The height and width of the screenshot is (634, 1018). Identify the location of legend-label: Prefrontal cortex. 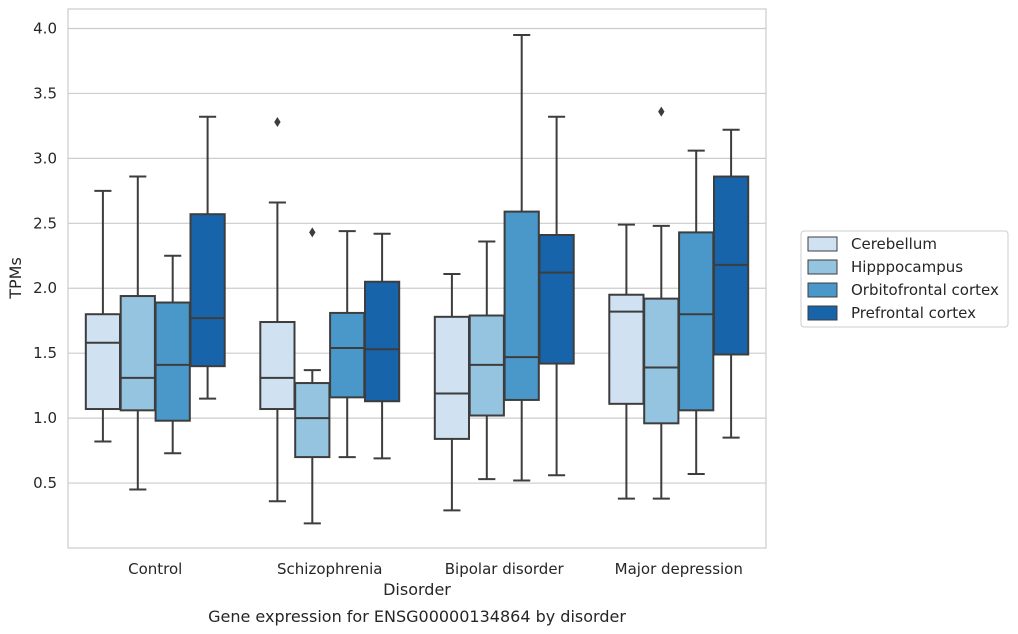
(913, 313).